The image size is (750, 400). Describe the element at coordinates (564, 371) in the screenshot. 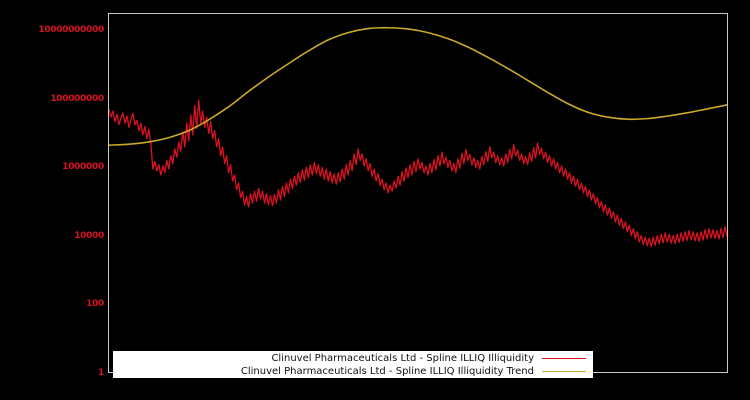

I see `legend-swatch-trend-icon` at that location.